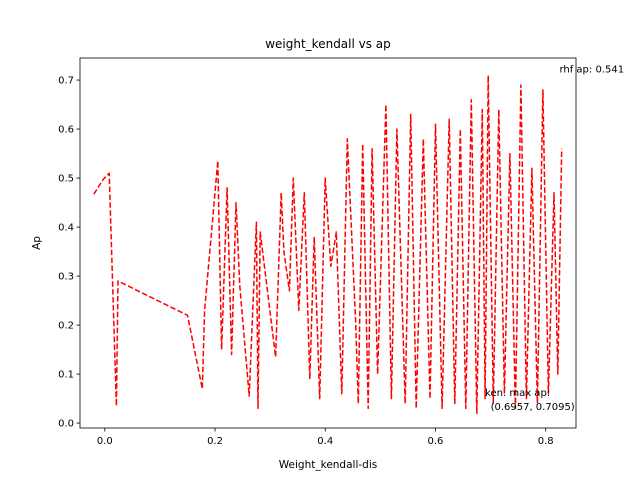 The height and width of the screenshot is (480, 640). I want to click on y-tick-label: 0.3, so click(66, 277).